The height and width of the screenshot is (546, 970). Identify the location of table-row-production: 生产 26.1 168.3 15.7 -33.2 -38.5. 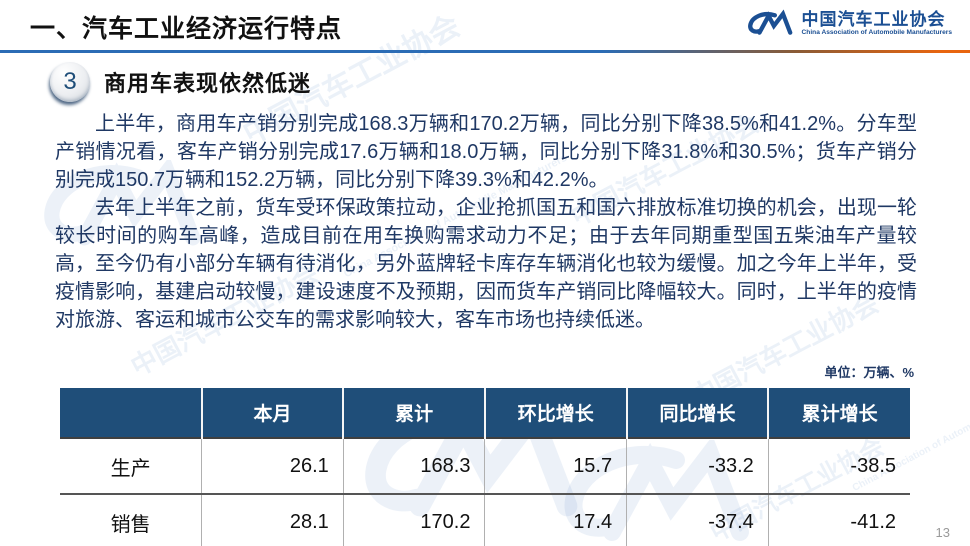
(485, 466).